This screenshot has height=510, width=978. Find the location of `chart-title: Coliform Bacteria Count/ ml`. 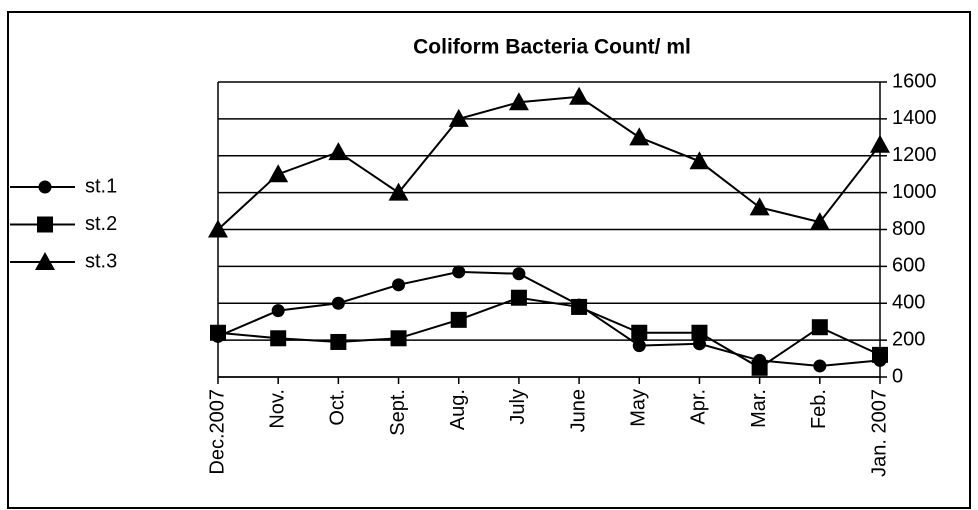

chart-title: Coliform Bacteria Count/ ml is located at coordinates (552, 47).